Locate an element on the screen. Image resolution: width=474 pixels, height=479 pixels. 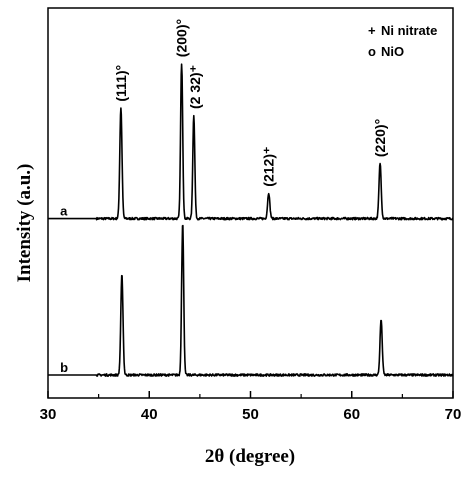
legend-label-ni-nitrate: Ni nitrate is located at coordinates (409, 30).